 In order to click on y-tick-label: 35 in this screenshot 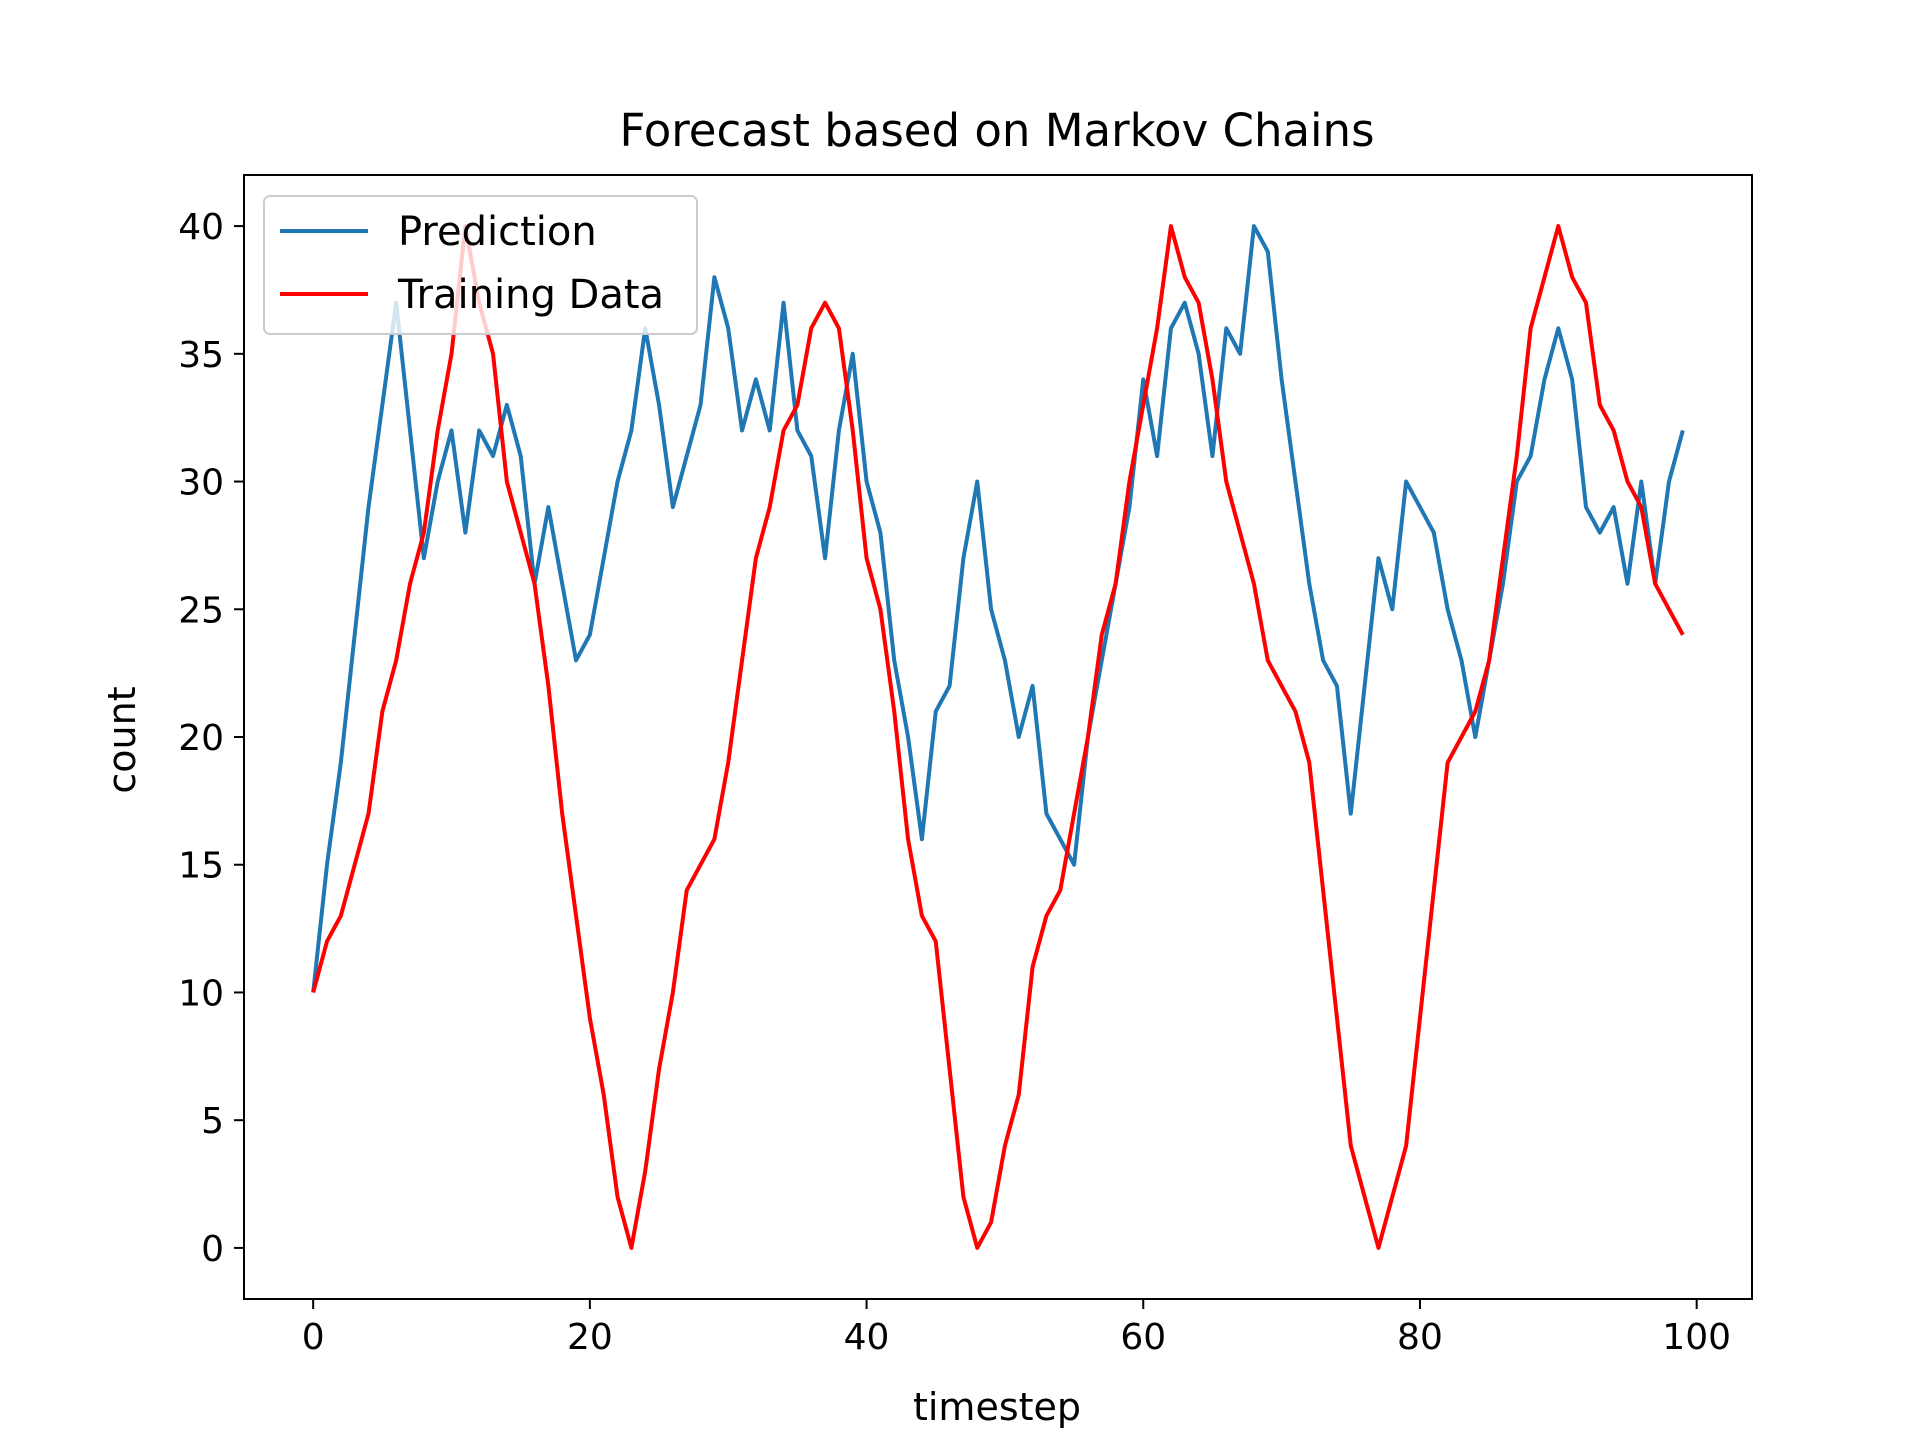, I will do `click(201, 355)`.